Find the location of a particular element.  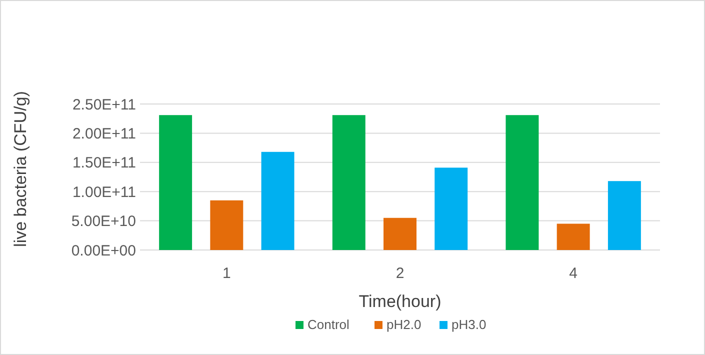

x-tick-label: 2 is located at coordinates (400, 273).